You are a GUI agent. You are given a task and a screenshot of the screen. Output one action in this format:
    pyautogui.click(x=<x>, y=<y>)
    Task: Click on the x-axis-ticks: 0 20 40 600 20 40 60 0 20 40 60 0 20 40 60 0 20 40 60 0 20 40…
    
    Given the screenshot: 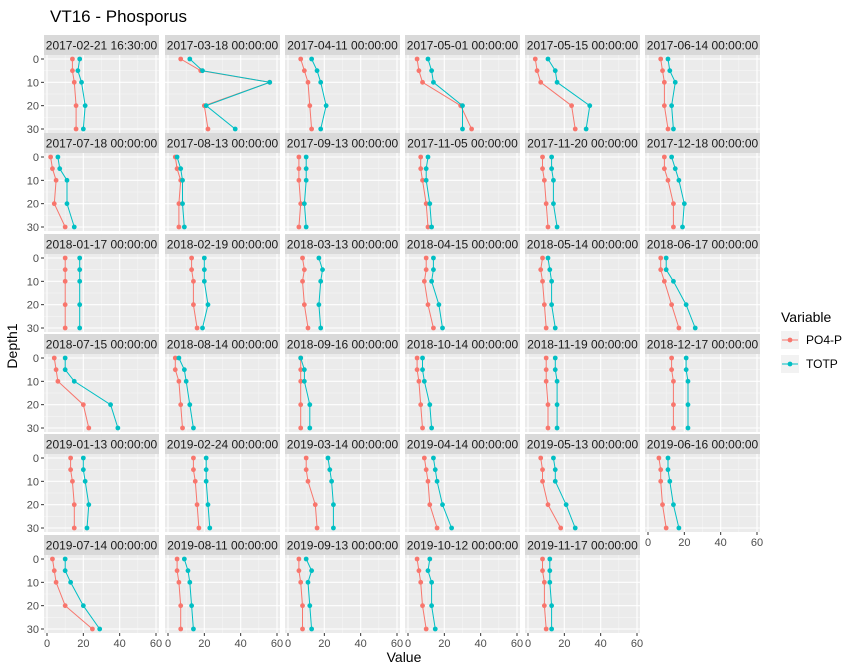 What is the action you would take?
    pyautogui.click(x=403, y=591)
    